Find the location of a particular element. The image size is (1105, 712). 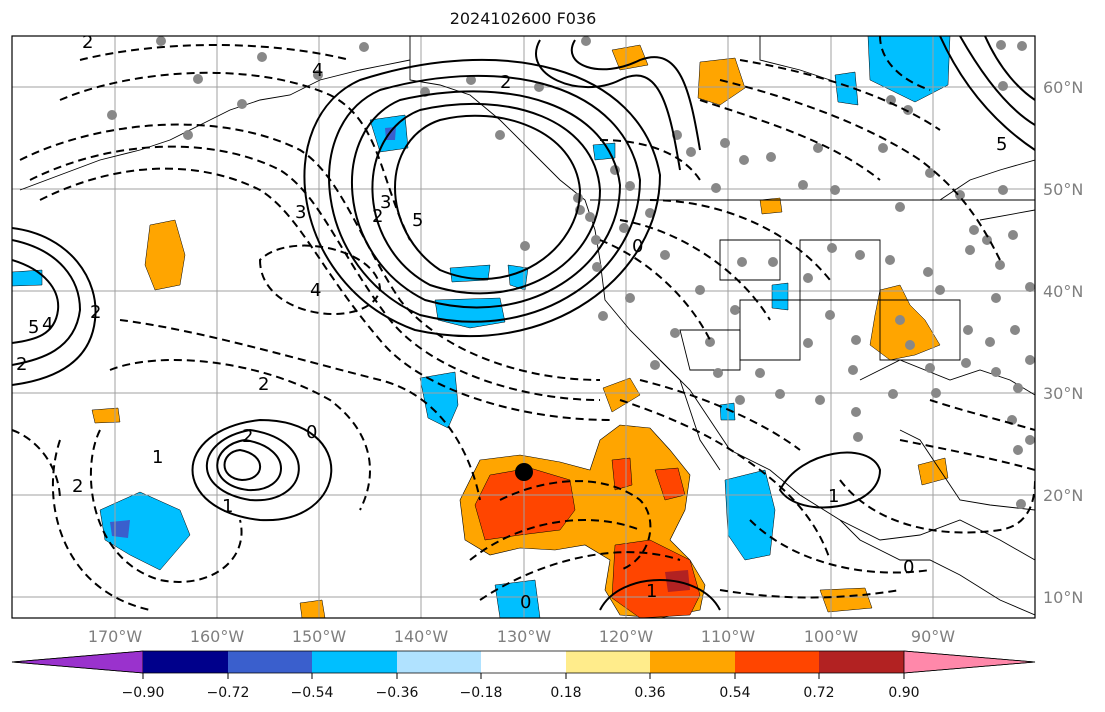

lon-label: 110°W is located at coordinates (728, 636).